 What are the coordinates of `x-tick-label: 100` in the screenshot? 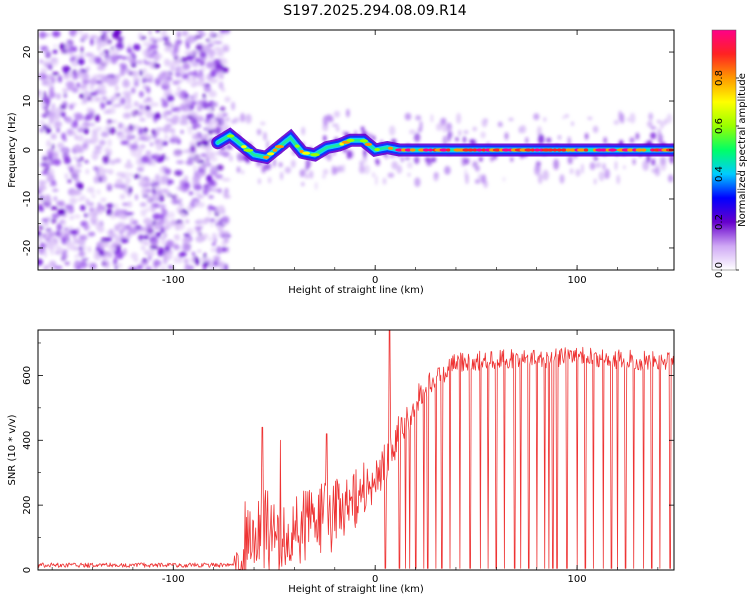 It's located at (577, 280).